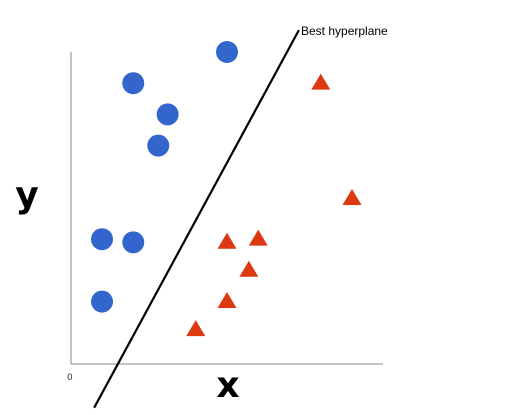  Describe the element at coordinates (344, 31) in the screenshot. I see `hyperplane-label: Best hyperplane` at that location.